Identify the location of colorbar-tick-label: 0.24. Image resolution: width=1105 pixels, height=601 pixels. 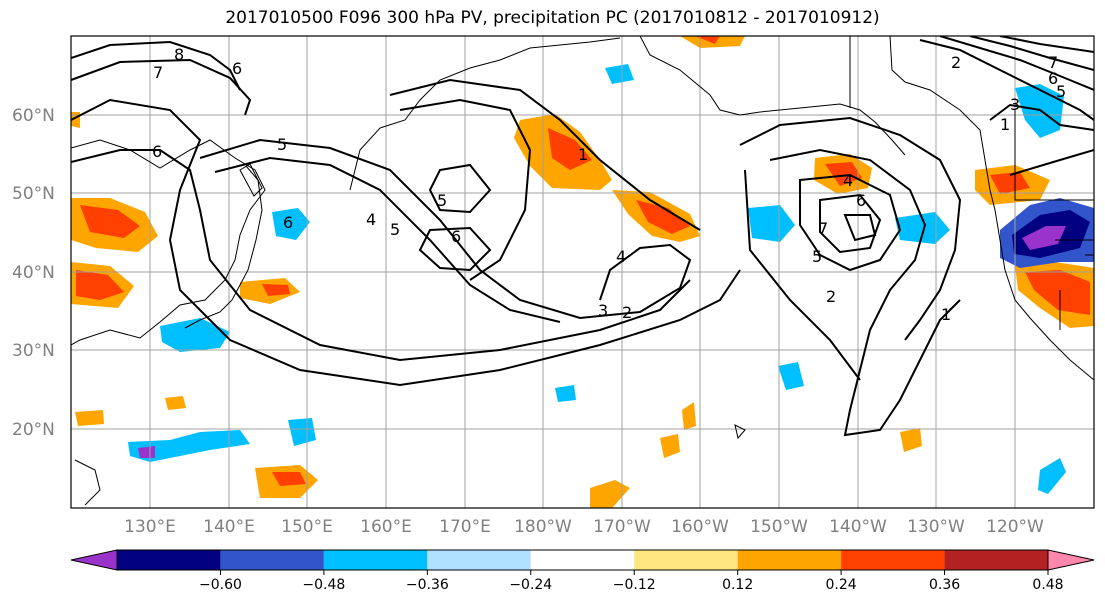
(841, 585).